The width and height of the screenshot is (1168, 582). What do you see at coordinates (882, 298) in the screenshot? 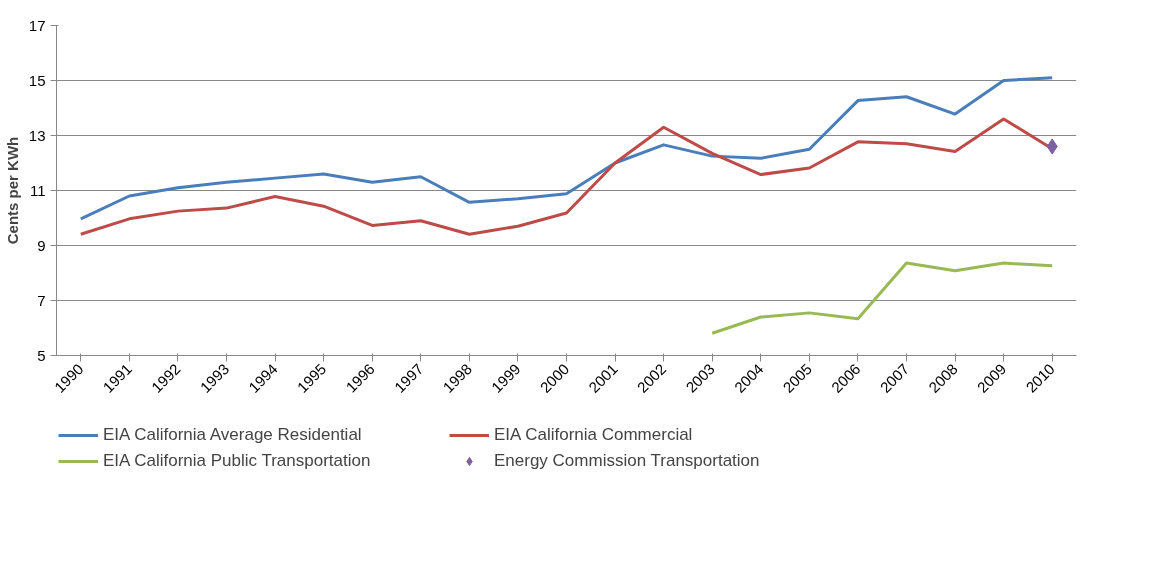
I see `line-series` at bounding box center [882, 298].